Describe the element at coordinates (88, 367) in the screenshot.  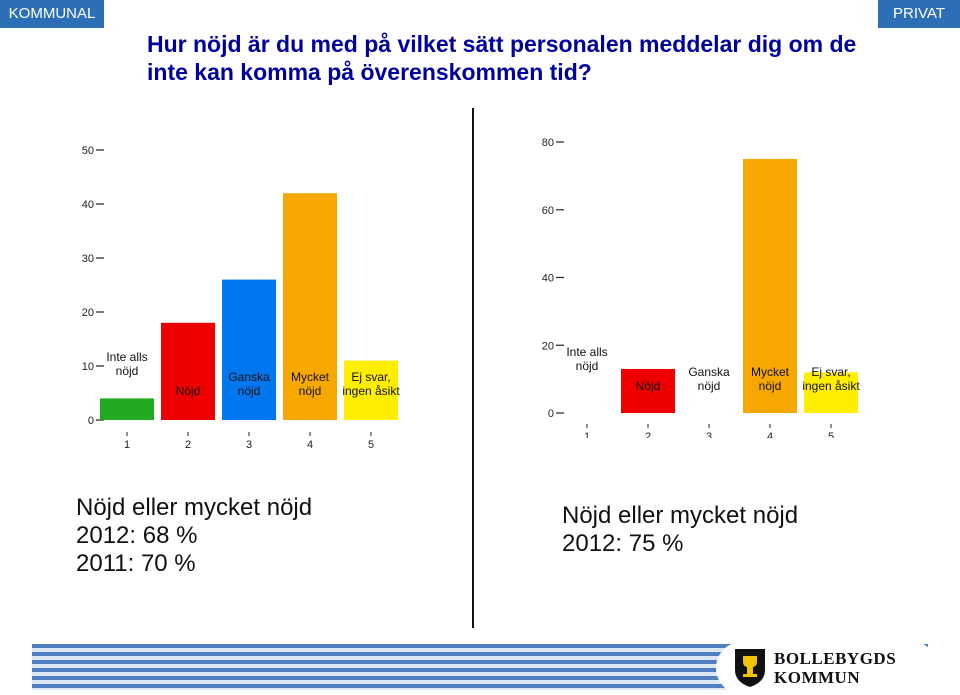
I see `y-tick-label: 10` at that location.